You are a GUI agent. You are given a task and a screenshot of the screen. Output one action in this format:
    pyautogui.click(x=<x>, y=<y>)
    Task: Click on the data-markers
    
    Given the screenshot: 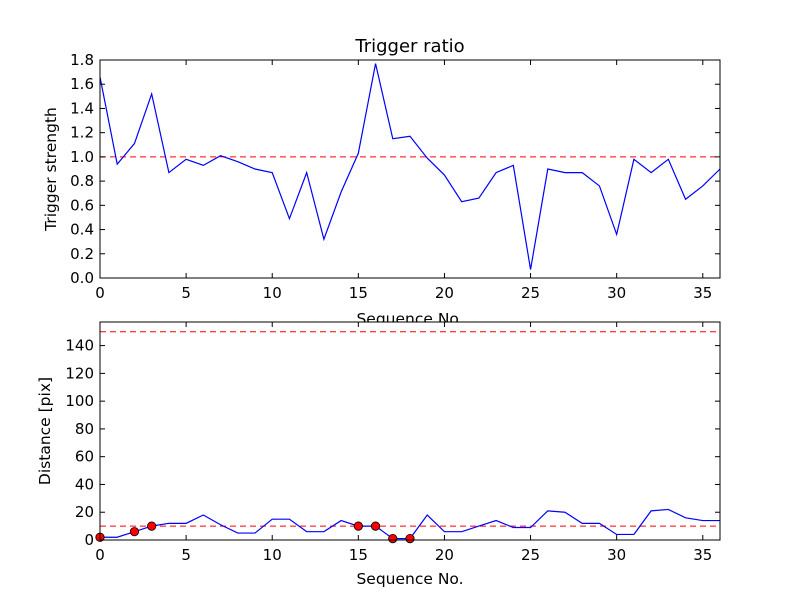 What is the action you would take?
    pyautogui.click(x=255, y=532)
    